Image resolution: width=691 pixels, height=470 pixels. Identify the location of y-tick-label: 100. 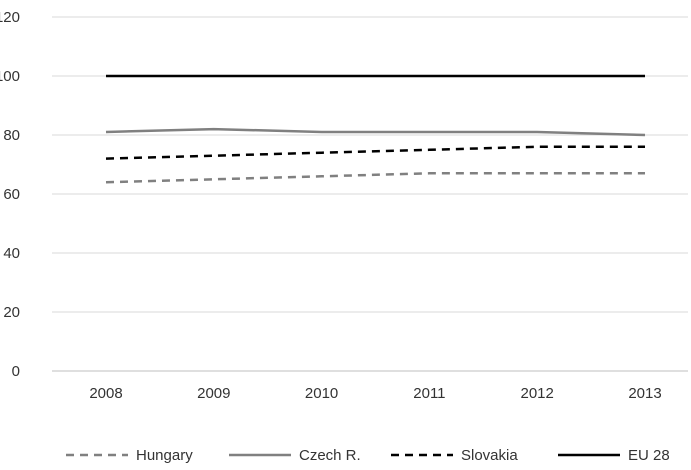
(10, 76).